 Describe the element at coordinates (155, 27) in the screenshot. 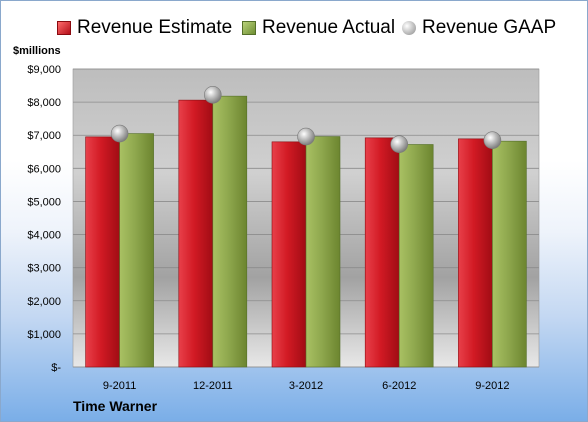

I see `legend-label-estimate: Revenue Estimate` at that location.